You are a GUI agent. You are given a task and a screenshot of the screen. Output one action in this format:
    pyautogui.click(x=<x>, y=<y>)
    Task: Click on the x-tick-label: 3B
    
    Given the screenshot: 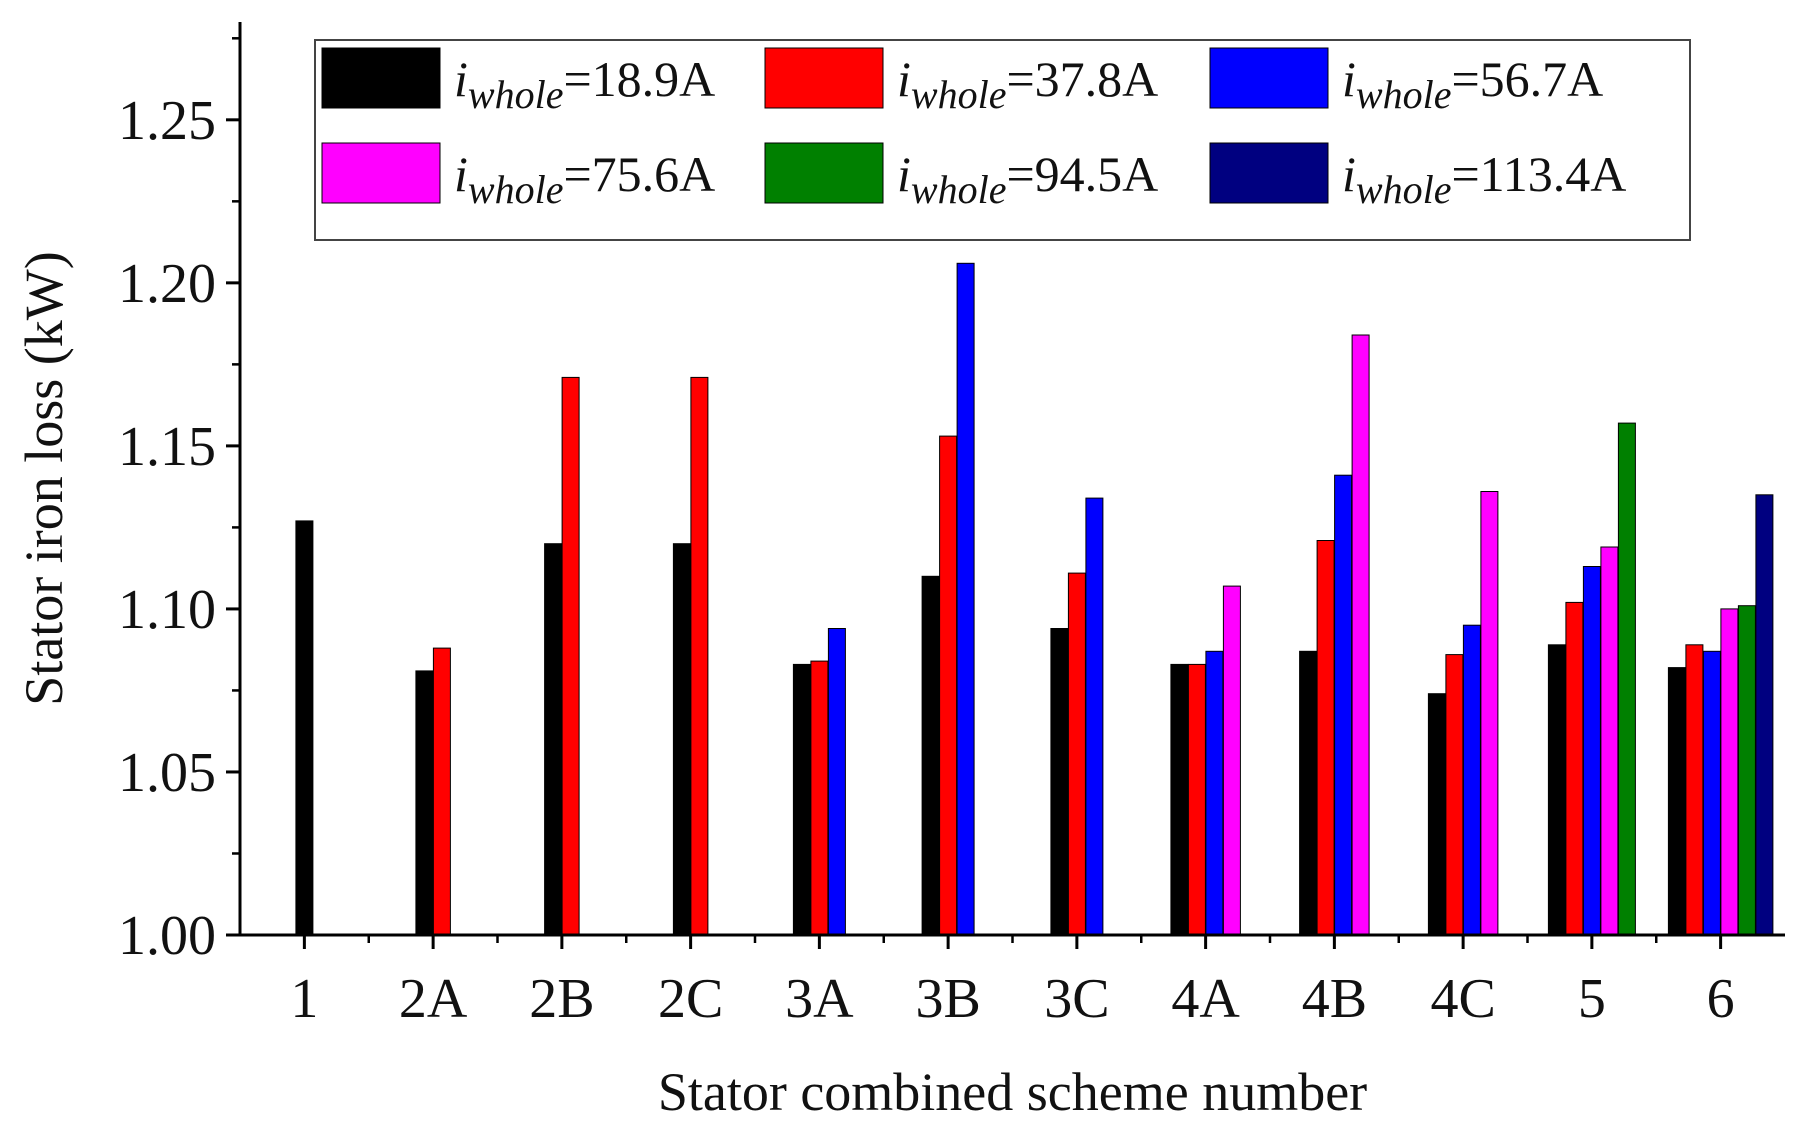 What is the action you would take?
    pyautogui.click(x=947, y=999)
    